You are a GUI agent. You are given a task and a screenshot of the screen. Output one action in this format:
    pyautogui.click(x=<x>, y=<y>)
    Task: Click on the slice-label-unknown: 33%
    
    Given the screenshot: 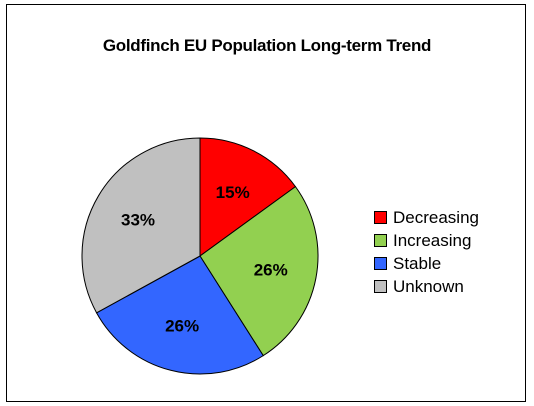 What is the action you would take?
    pyautogui.click(x=138, y=219)
    